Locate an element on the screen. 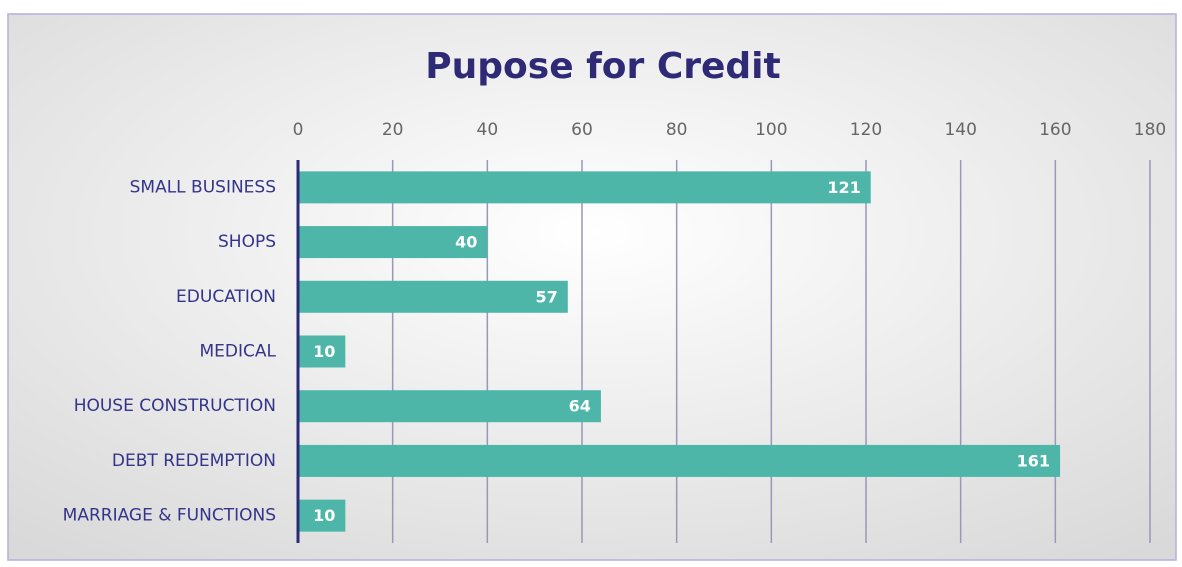  x-tick-label: 0 is located at coordinates (298, 130).